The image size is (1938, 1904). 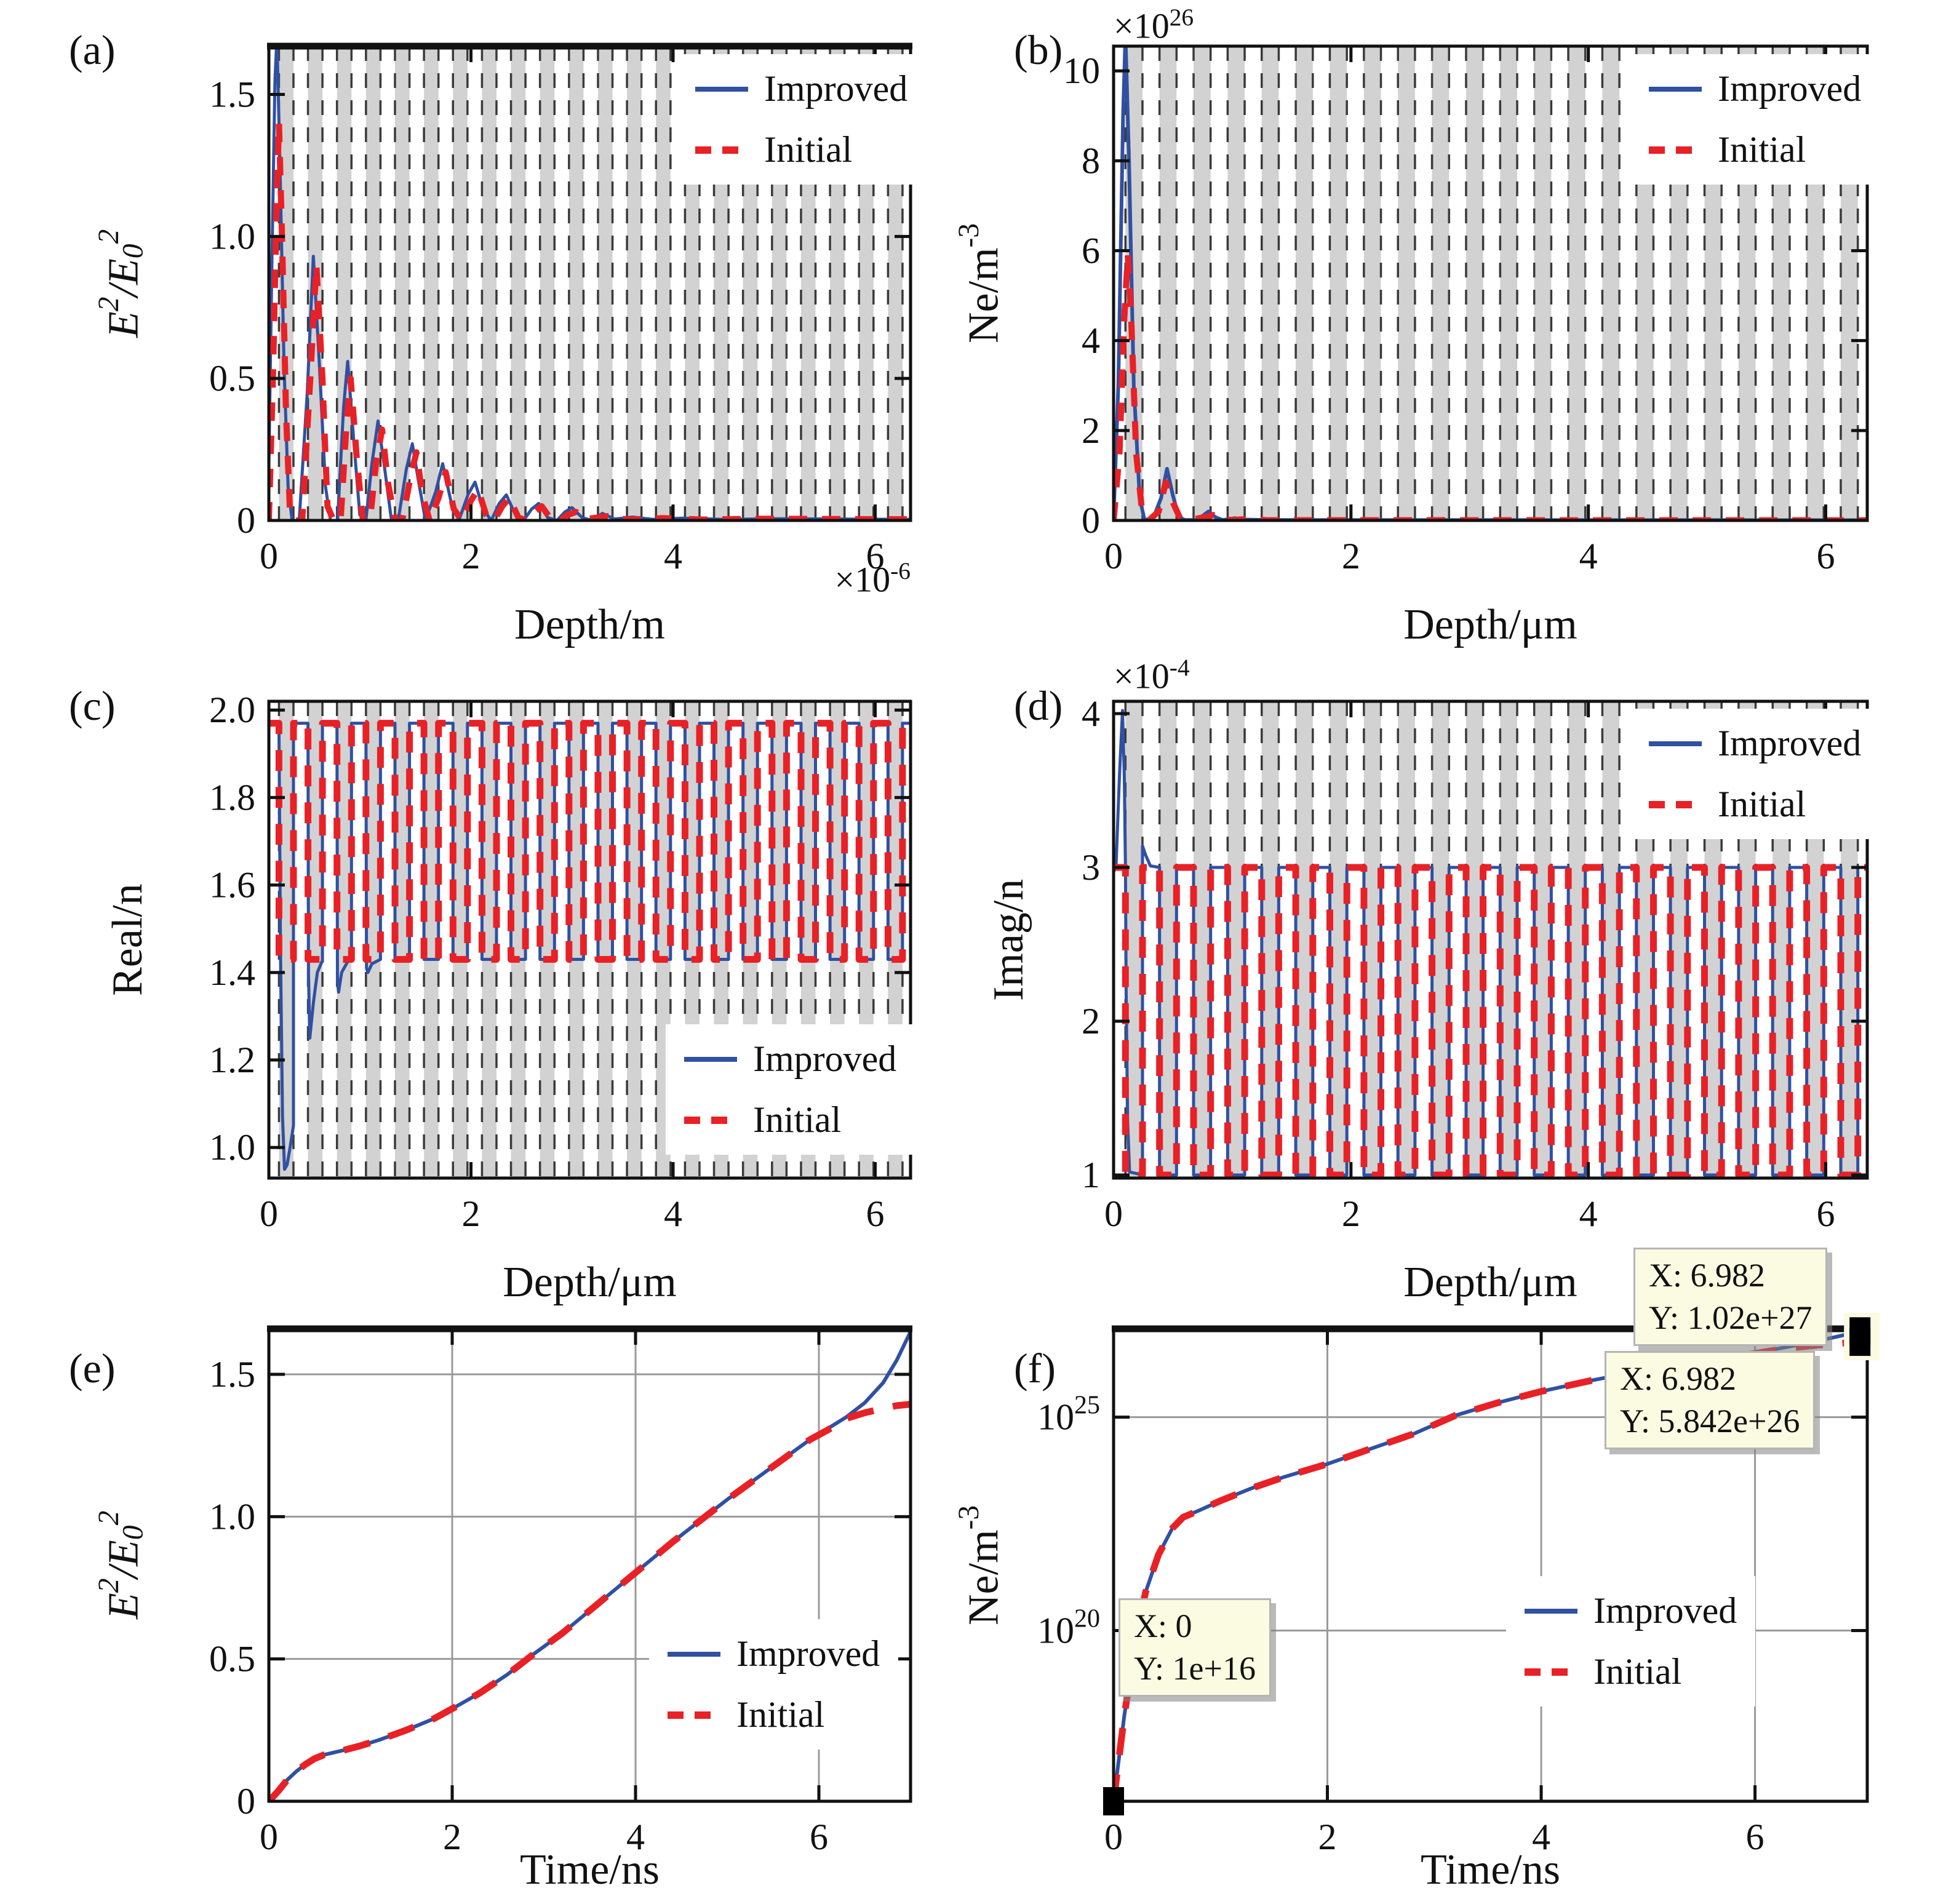 I want to click on plot-area-d: 0 2 4 6 1 2 3 4, so click(x=1475, y=963).